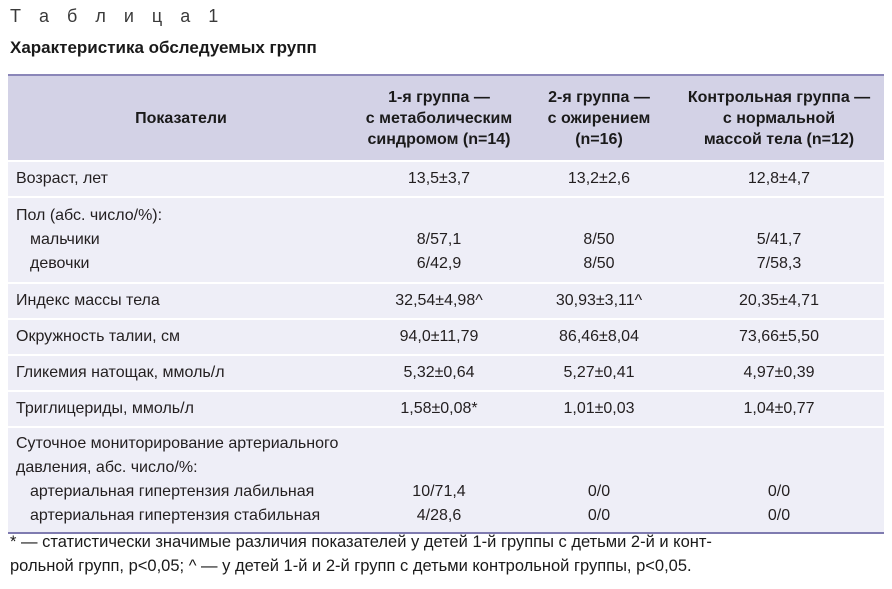 This screenshot has width=892, height=589. Describe the element at coordinates (599, 336) in the screenshot. I see `cell-value: 86,46±8,04` at that location.